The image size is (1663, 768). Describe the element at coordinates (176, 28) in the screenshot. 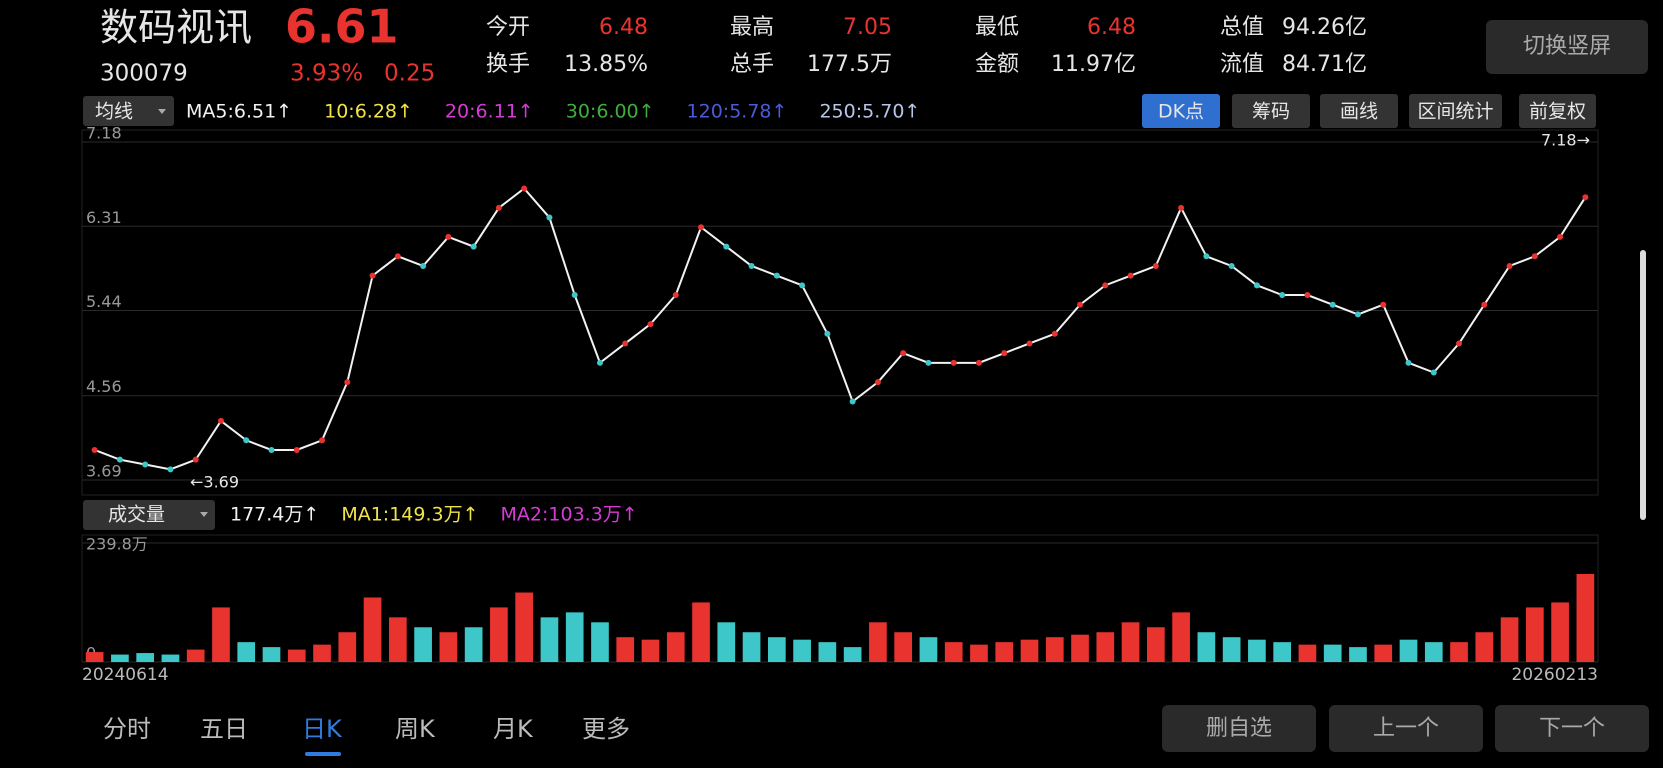

I see `stock-name: 数码视讯` at that location.